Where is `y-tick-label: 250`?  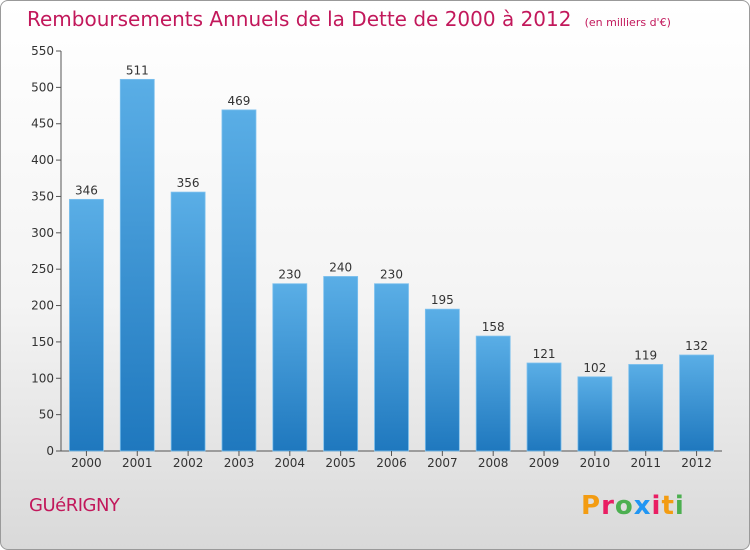 y-tick-label: 250 is located at coordinates (42, 269).